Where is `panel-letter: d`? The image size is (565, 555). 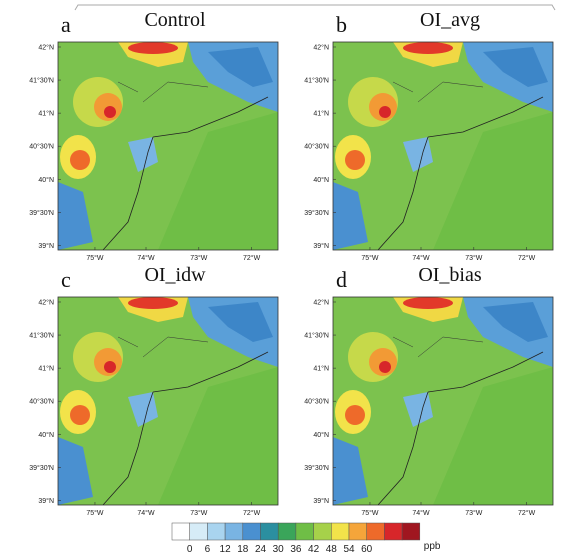 panel-letter: d is located at coordinates (341, 279).